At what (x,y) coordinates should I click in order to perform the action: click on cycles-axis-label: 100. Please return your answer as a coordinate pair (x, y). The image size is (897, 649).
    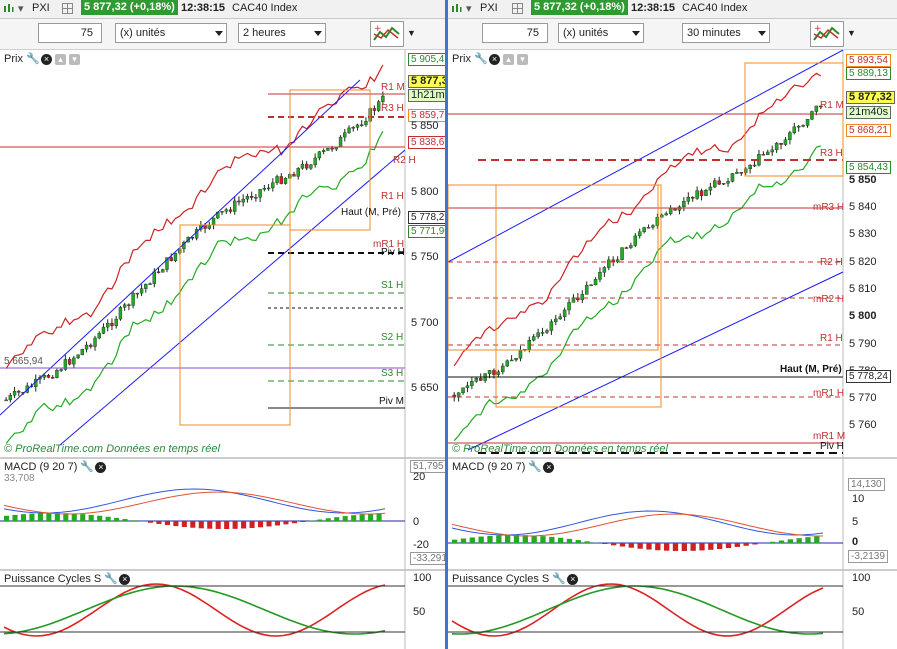
    Looking at the image, I should click on (422, 578).